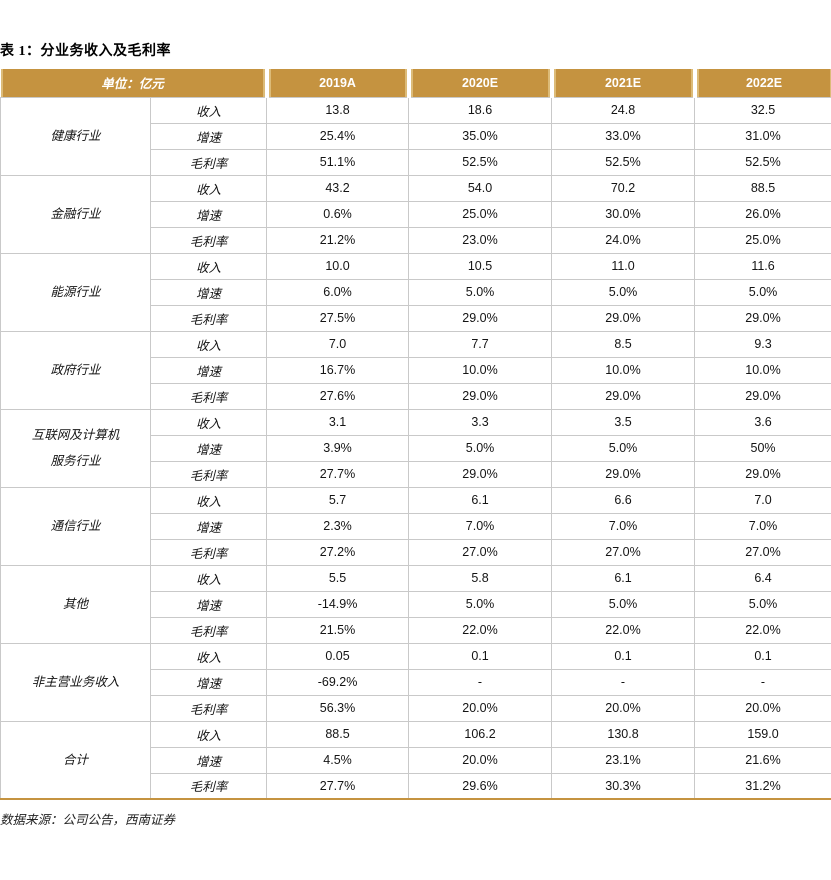  What do you see at coordinates (338, 500) in the screenshot?
I see `value-cell: 5.7` at bounding box center [338, 500].